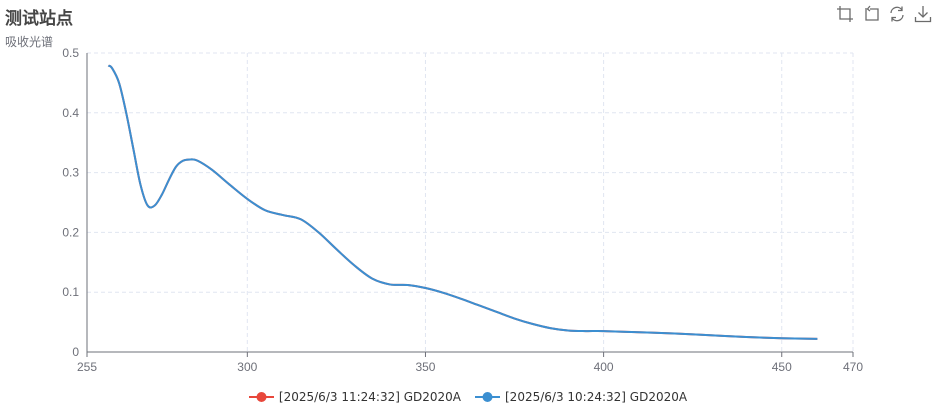 The height and width of the screenshot is (419, 936). What do you see at coordinates (70, 53) in the screenshot?
I see `y-tick-label: 0.5` at bounding box center [70, 53].